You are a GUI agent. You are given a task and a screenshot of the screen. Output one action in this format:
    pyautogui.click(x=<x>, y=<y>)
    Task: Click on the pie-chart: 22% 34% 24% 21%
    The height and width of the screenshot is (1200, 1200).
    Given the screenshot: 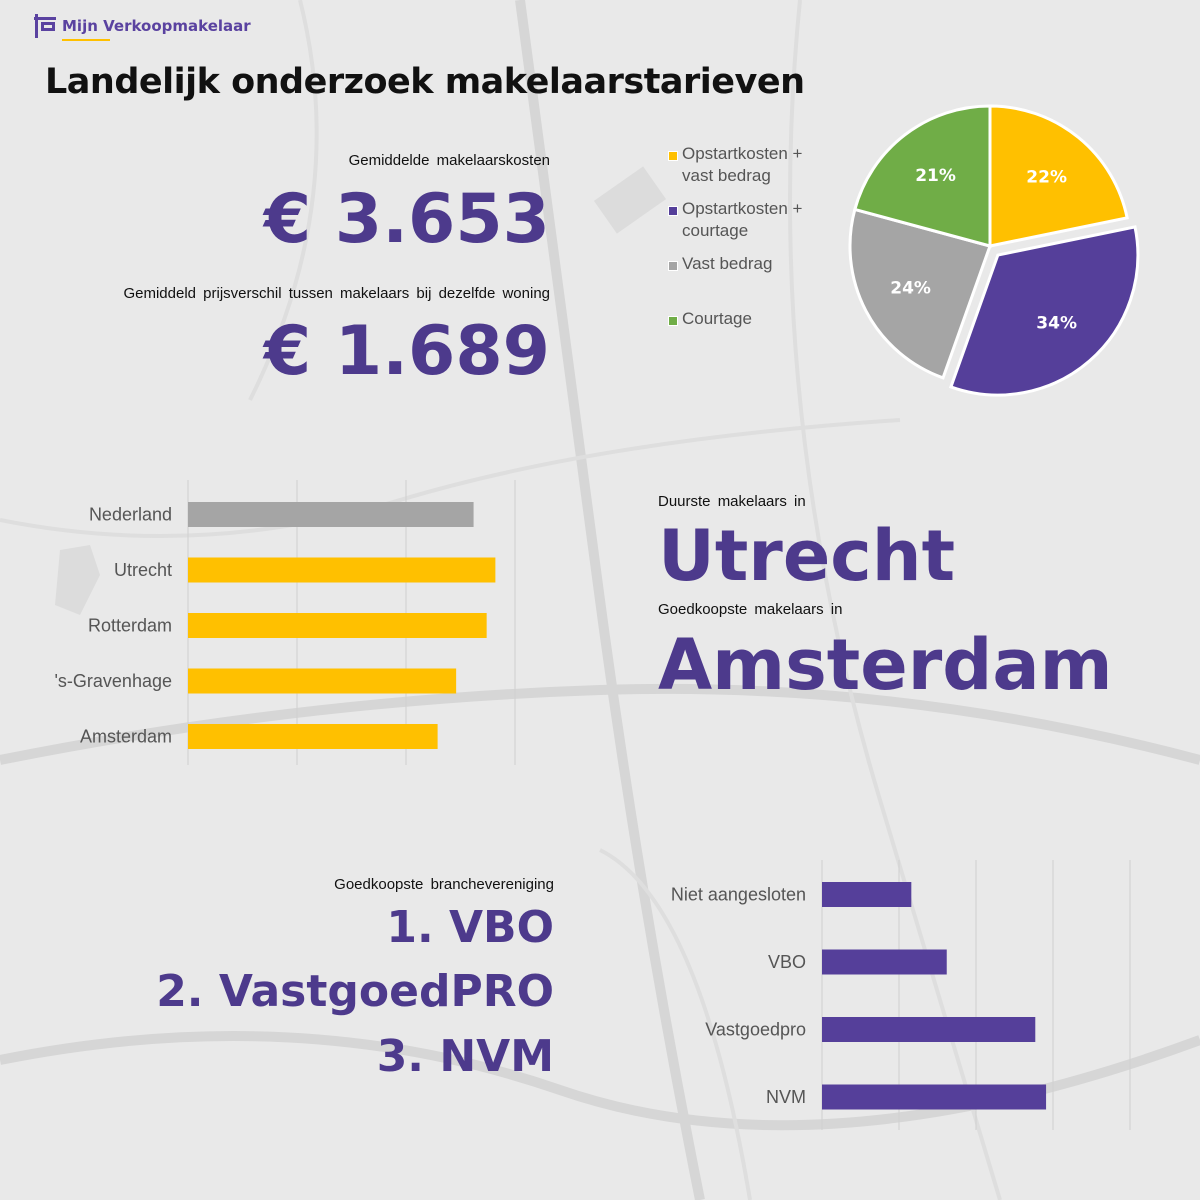 What is the action you would take?
    pyautogui.click(x=994, y=250)
    